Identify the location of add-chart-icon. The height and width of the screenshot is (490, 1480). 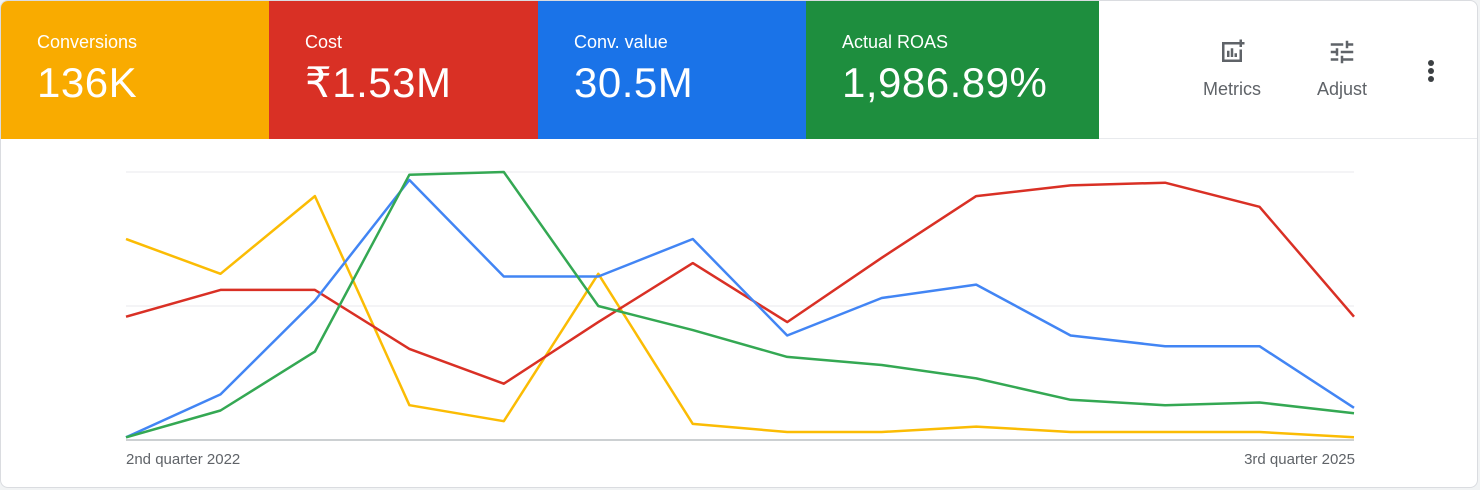
(1233, 50).